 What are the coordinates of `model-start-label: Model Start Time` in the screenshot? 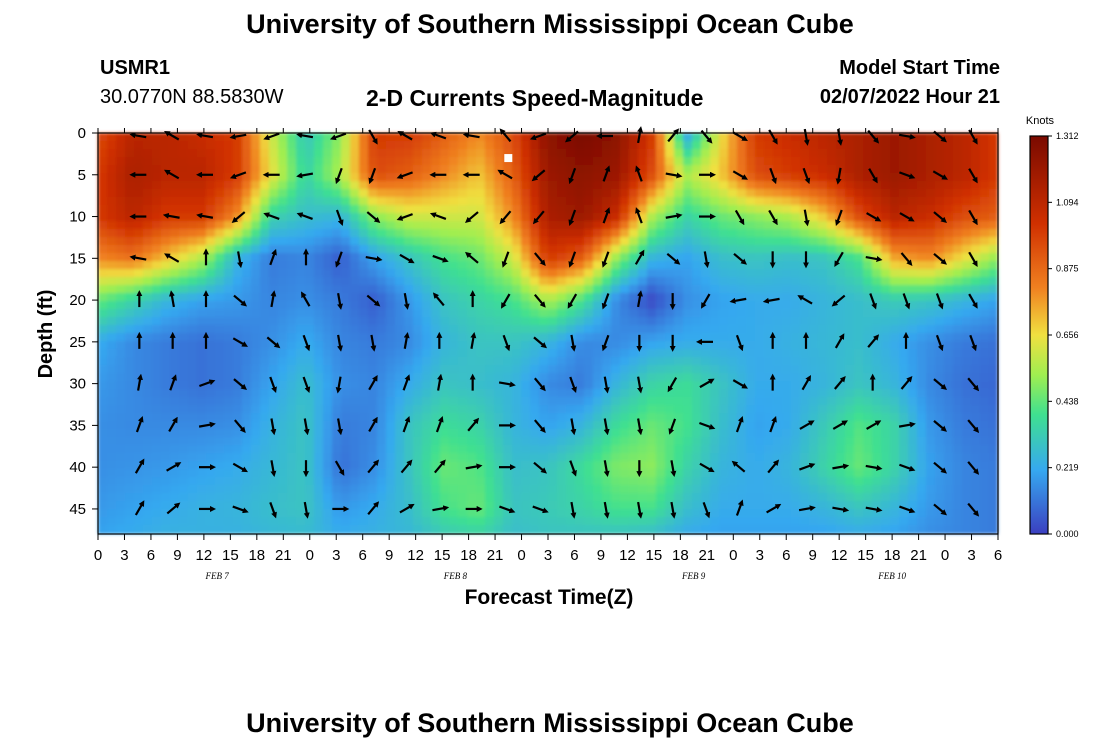 It's located at (919, 68).